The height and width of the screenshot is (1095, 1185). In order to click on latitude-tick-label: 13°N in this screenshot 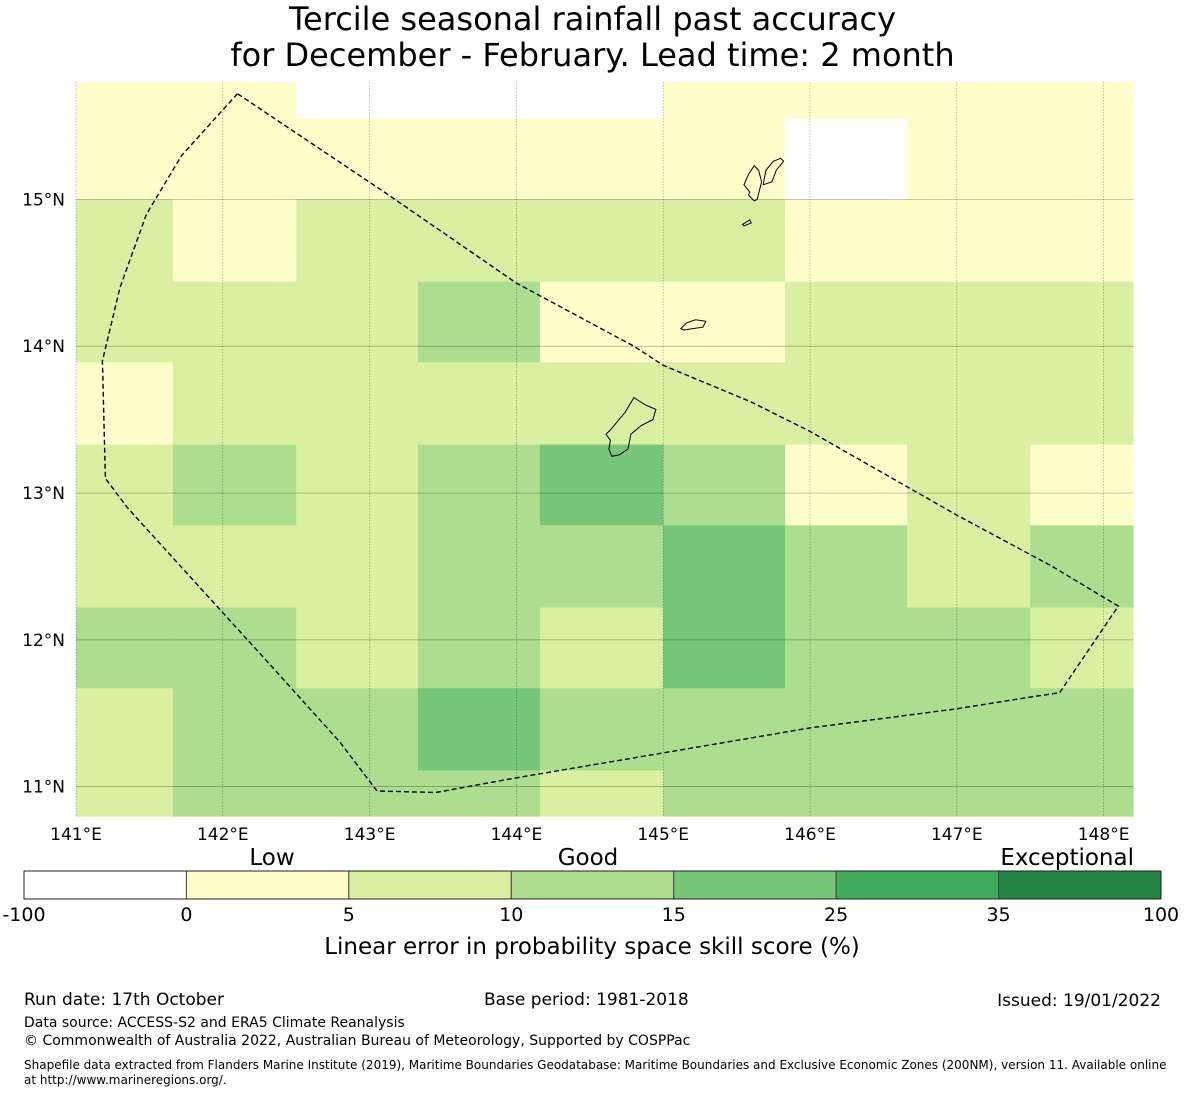, I will do `click(43, 494)`.